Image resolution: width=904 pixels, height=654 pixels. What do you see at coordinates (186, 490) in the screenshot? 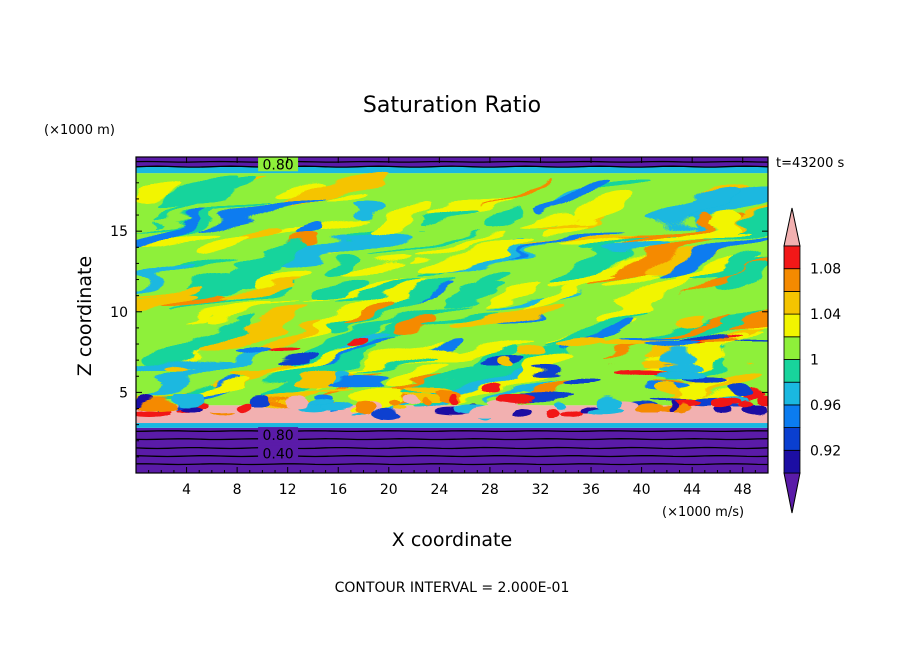
I see `x-tick-label: 4` at bounding box center [186, 490].